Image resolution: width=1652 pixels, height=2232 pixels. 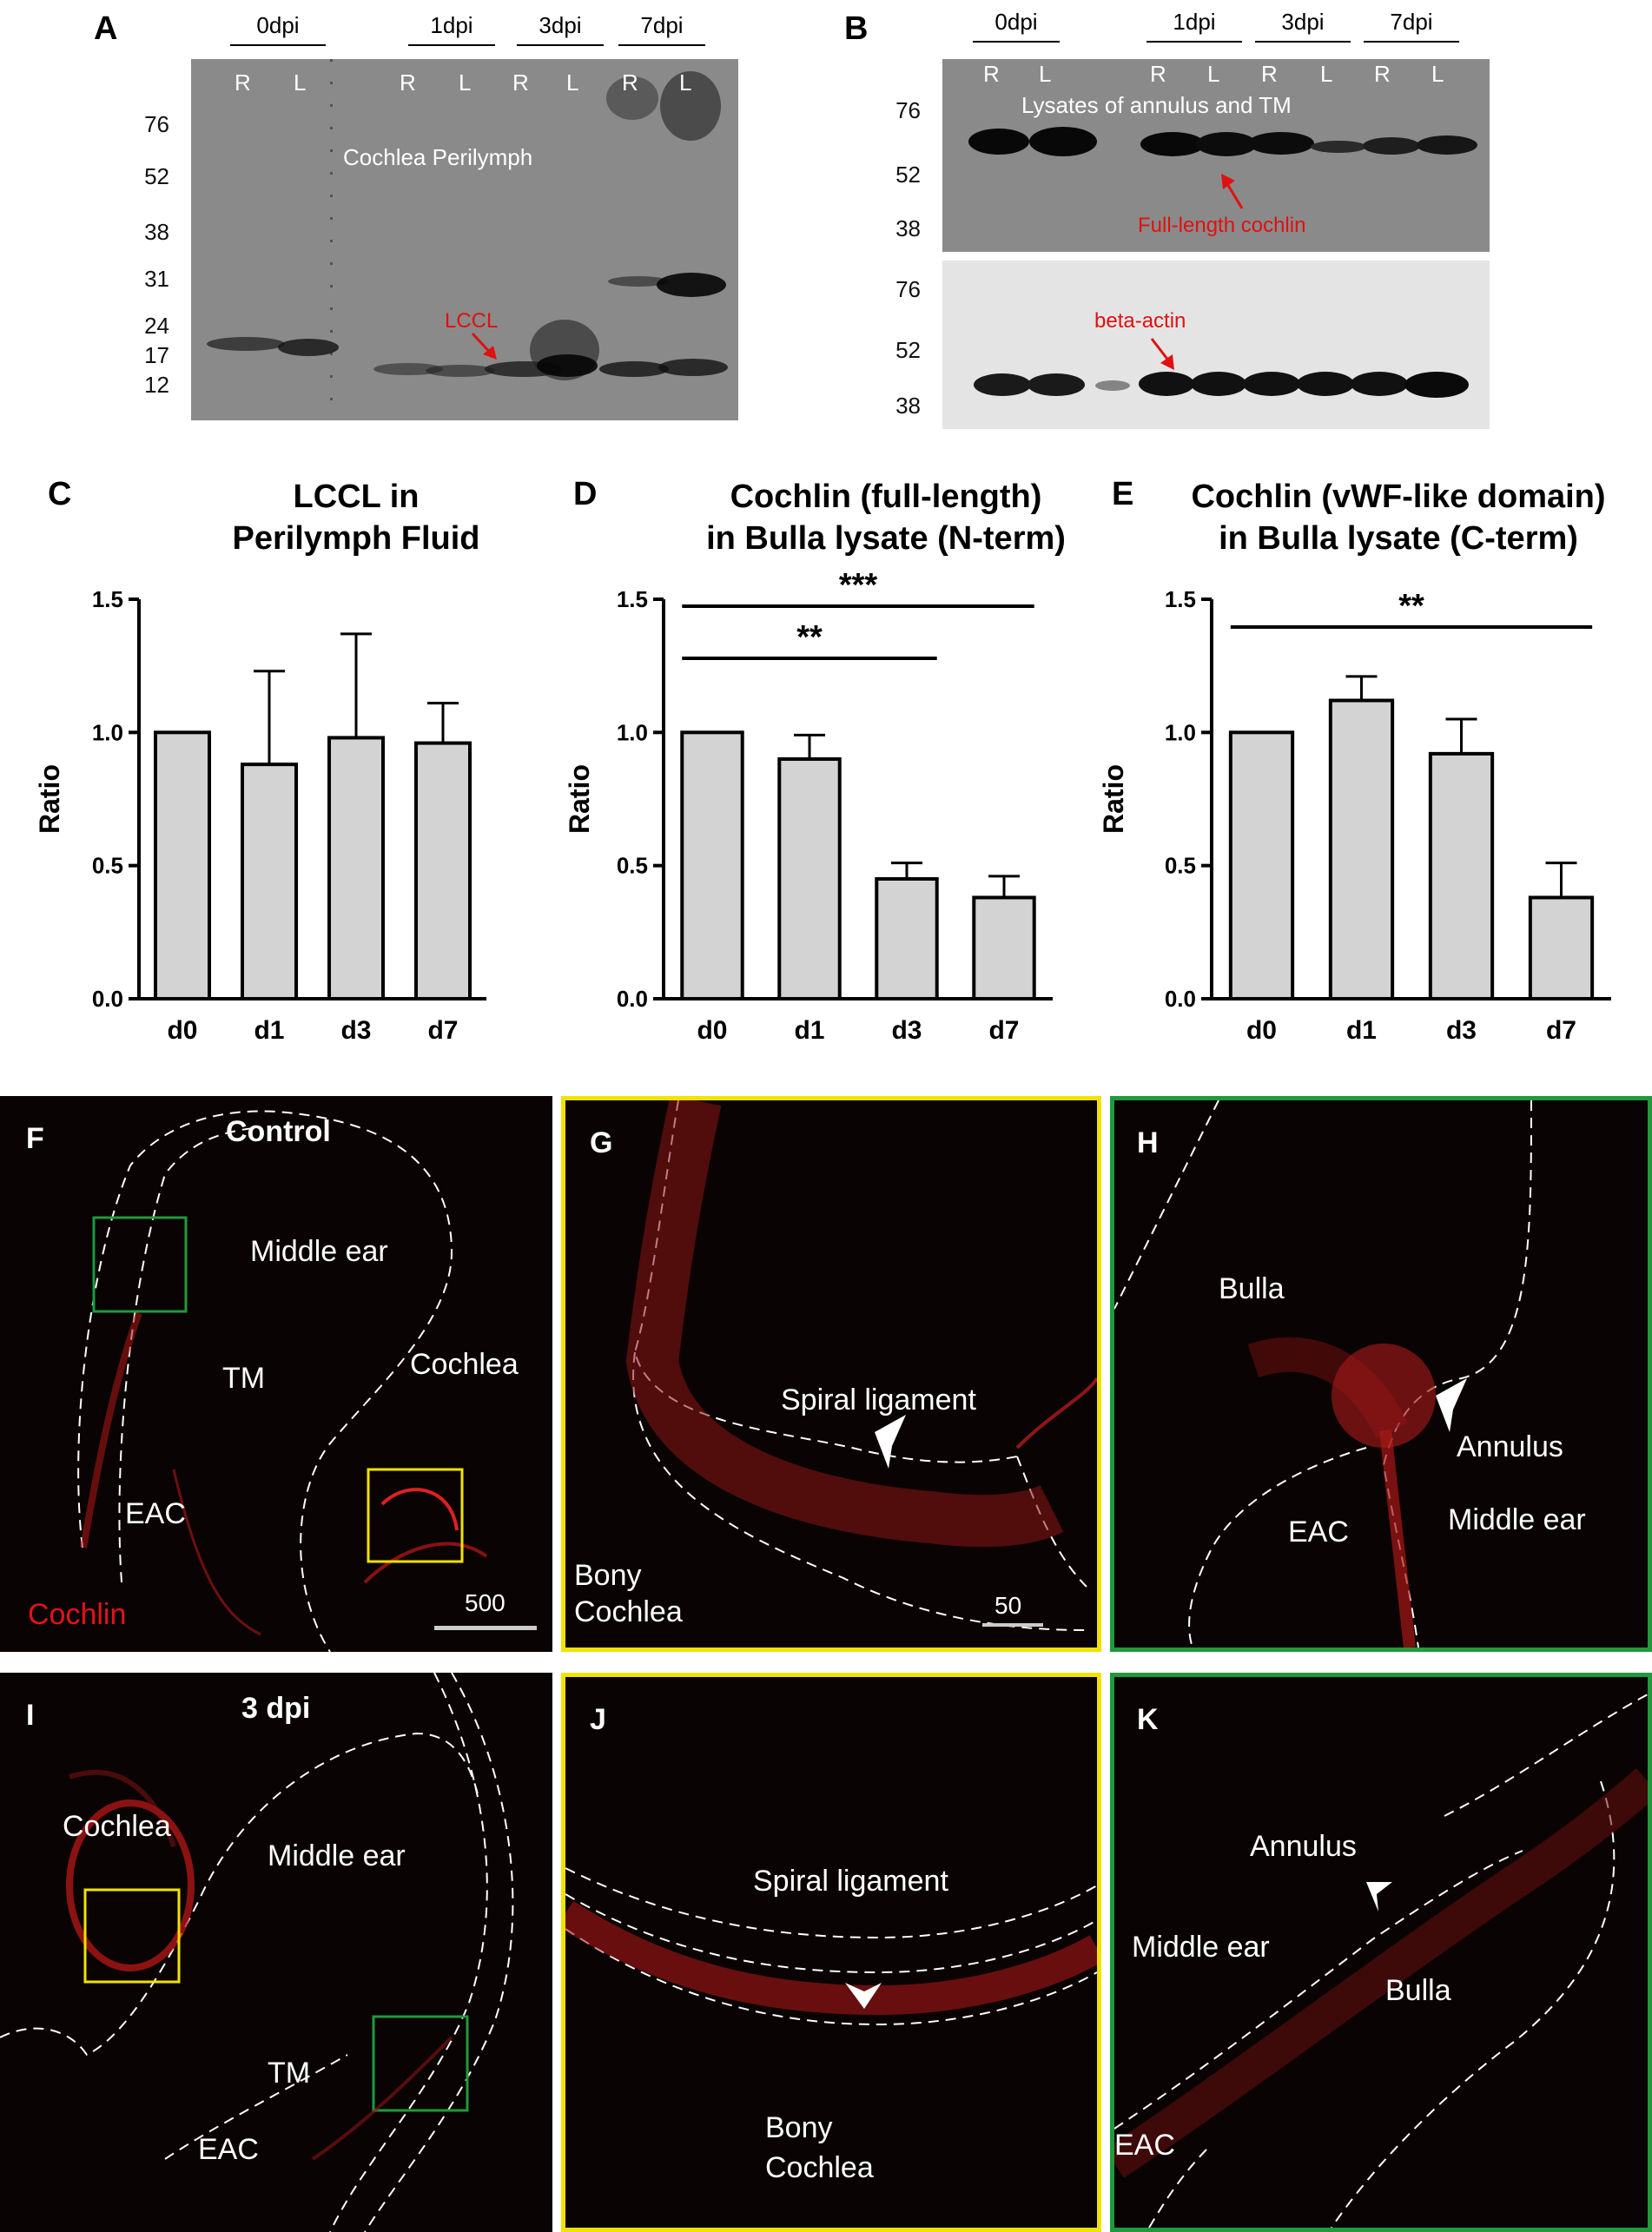 I want to click on blot-b-mw-top-52: 52, so click(x=908, y=175).